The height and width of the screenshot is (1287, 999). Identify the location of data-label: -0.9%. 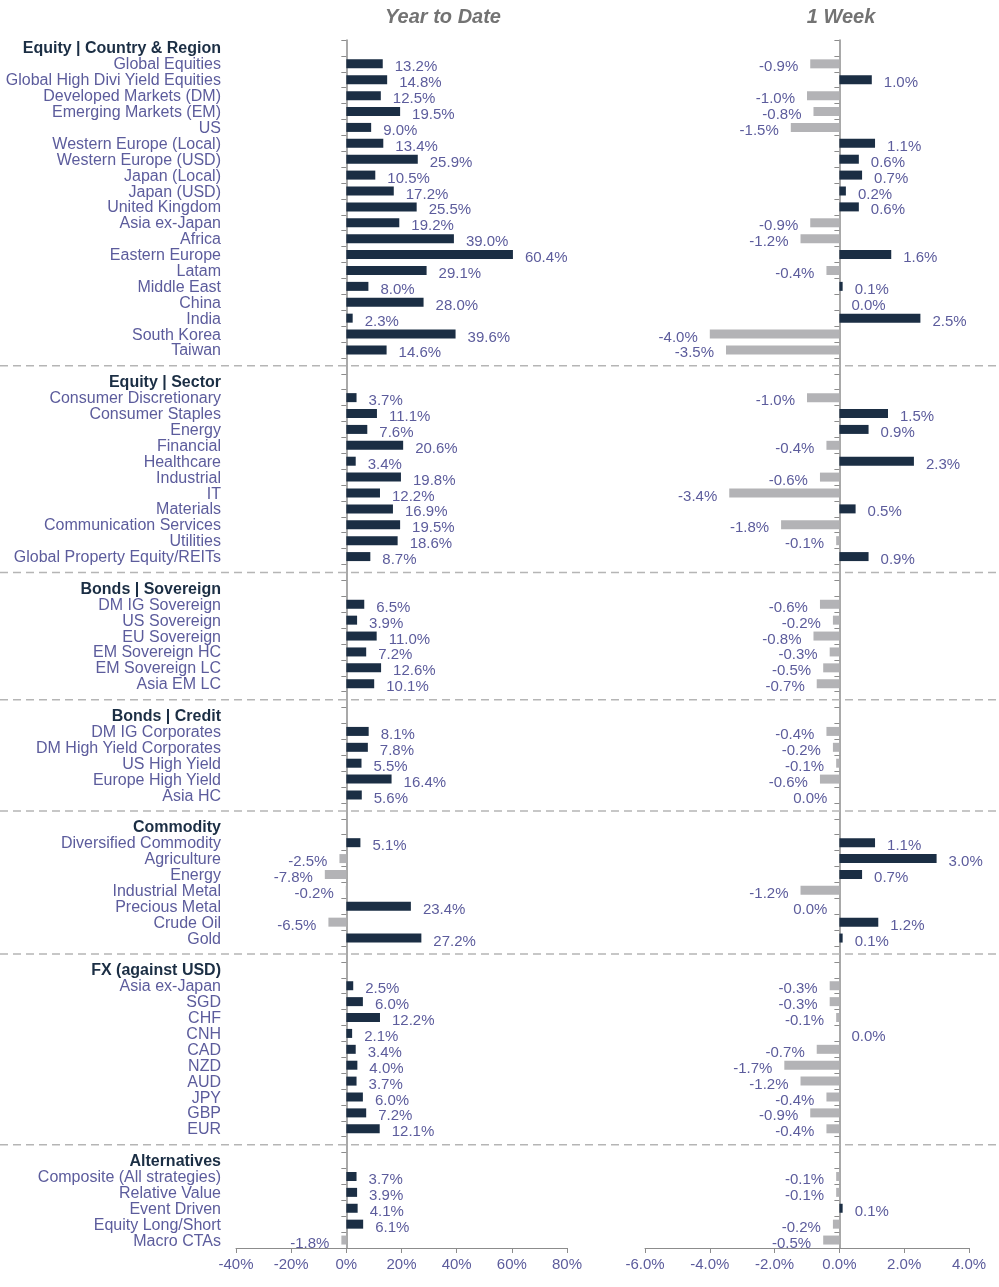
(779, 1115).